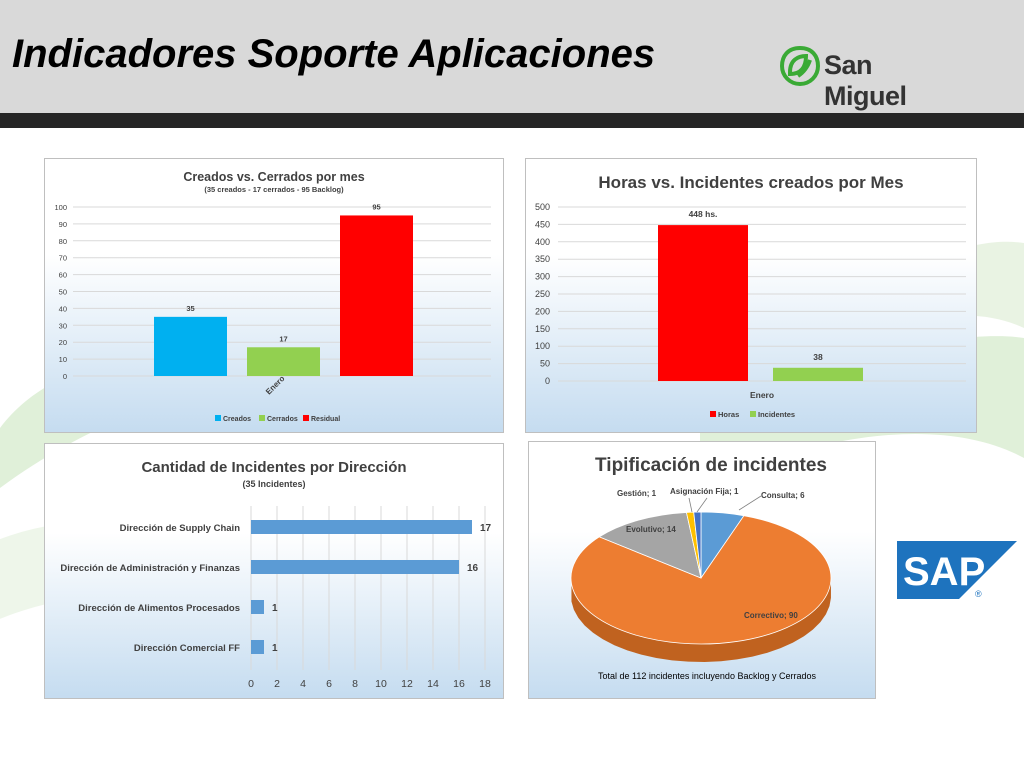 This screenshot has height=768, width=1024. What do you see at coordinates (650, 545) in the screenshot?
I see `pie-slice-evolutivo` at bounding box center [650, 545].